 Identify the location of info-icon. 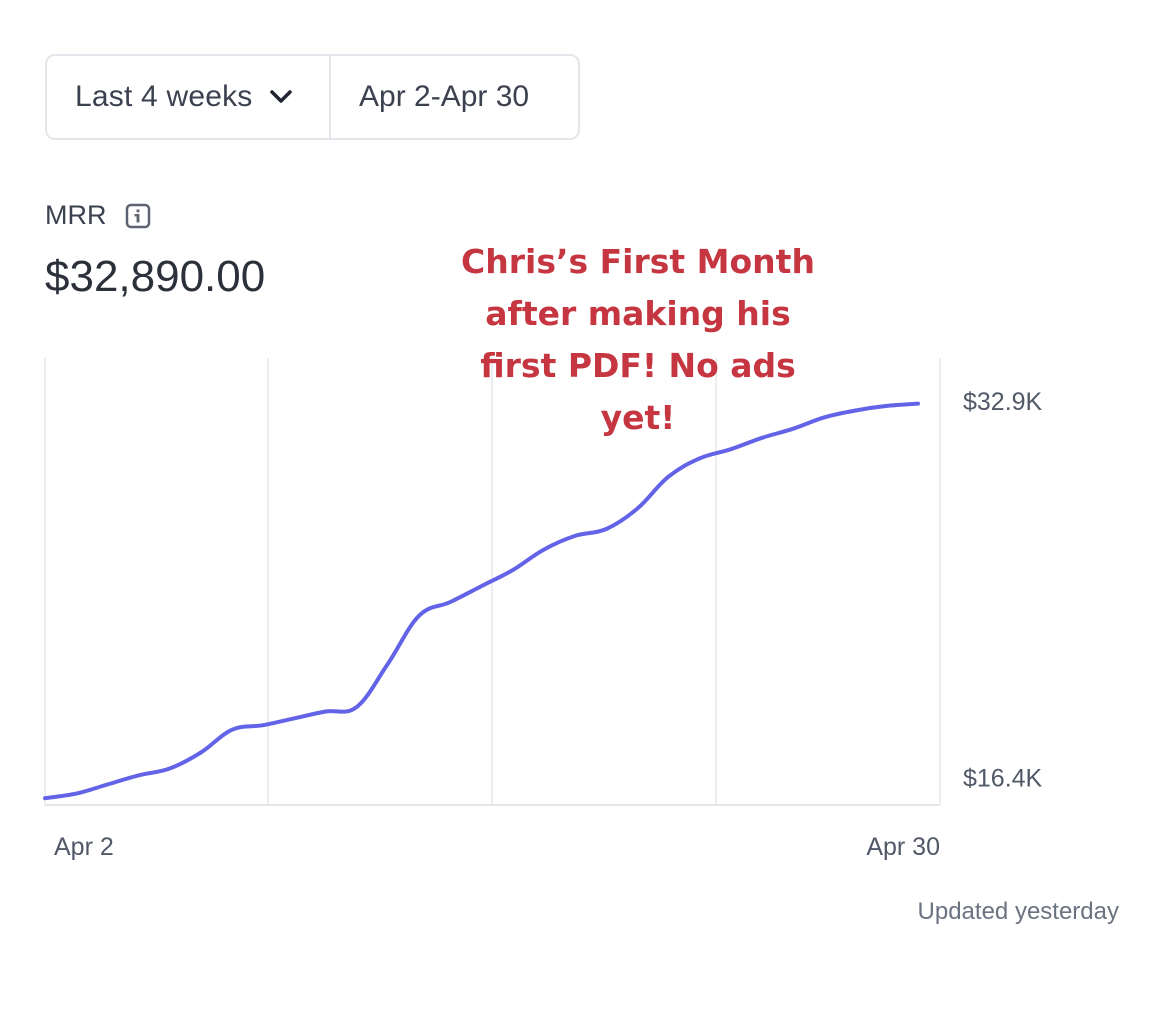
(138, 216).